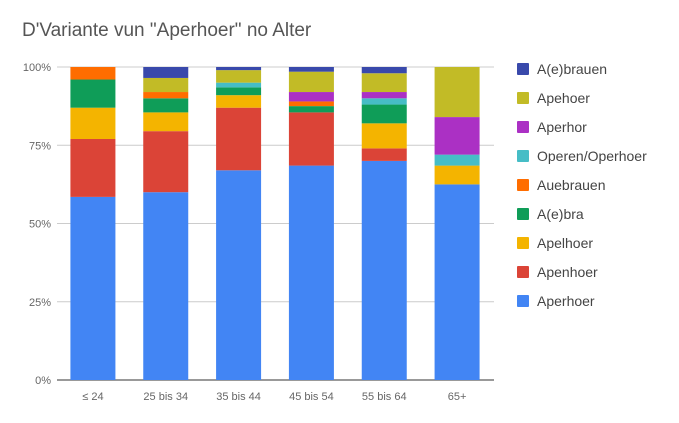 The image size is (679, 423). What do you see at coordinates (384, 397) in the screenshot?
I see `x-tick-label: 55 bis 64` at bounding box center [384, 397].